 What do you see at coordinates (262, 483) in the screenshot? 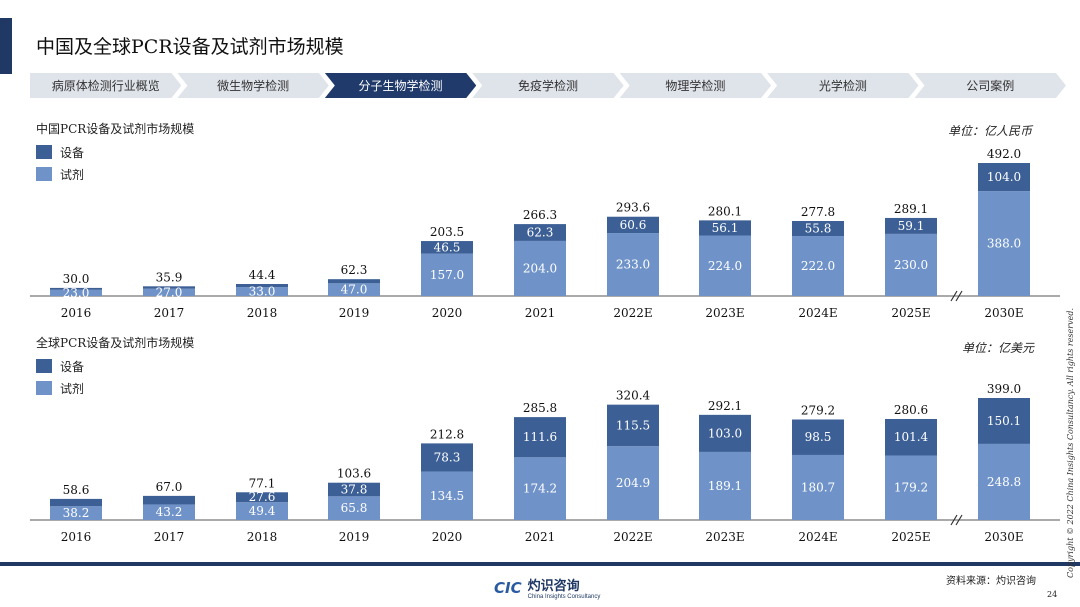
I see `total-label: 77.1` at bounding box center [262, 483].